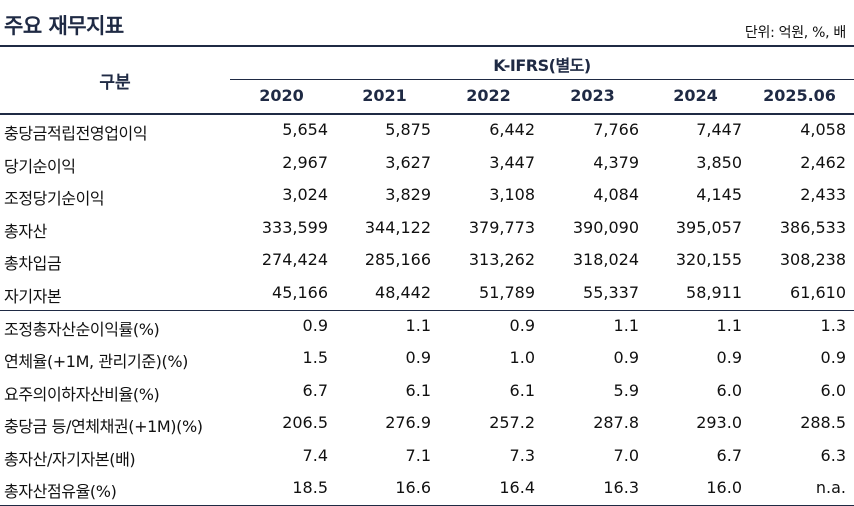  Describe the element at coordinates (719, 162) in the screenshot. I see `table-cell: 3,850` at that location.